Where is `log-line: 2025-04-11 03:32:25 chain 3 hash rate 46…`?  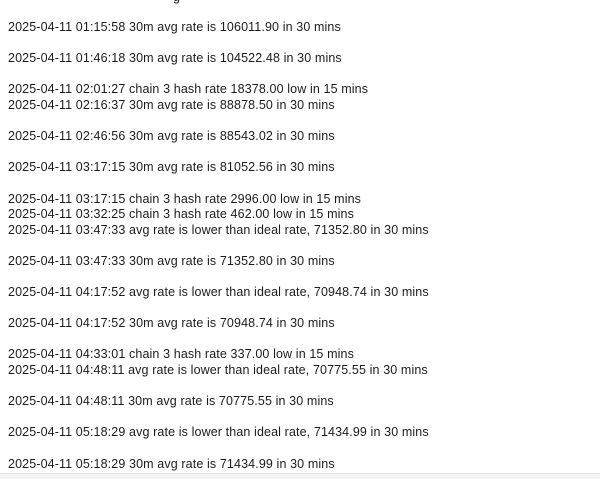 log-line: 2025-04-11 03:32:25 chain 3 hash rate 46… is located at coordinates (181, 214).